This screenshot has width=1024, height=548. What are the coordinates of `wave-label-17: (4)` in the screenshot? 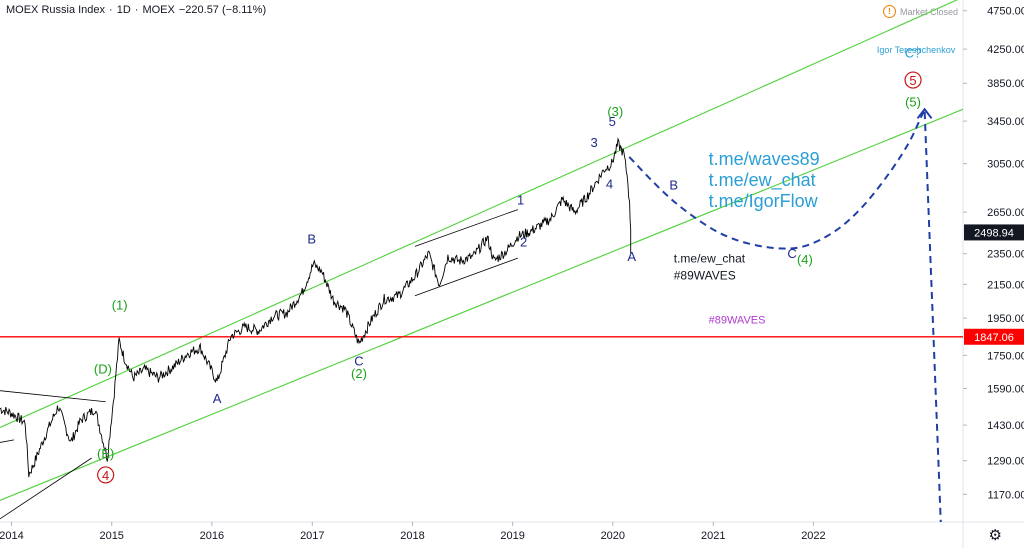 It's located at (805, 259).